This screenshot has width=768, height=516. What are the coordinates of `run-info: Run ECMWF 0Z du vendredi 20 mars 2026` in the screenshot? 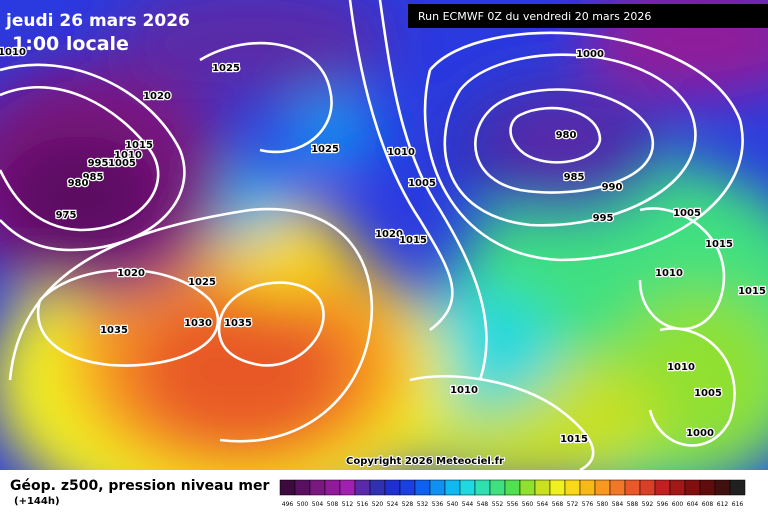 It's located at (534, 16).